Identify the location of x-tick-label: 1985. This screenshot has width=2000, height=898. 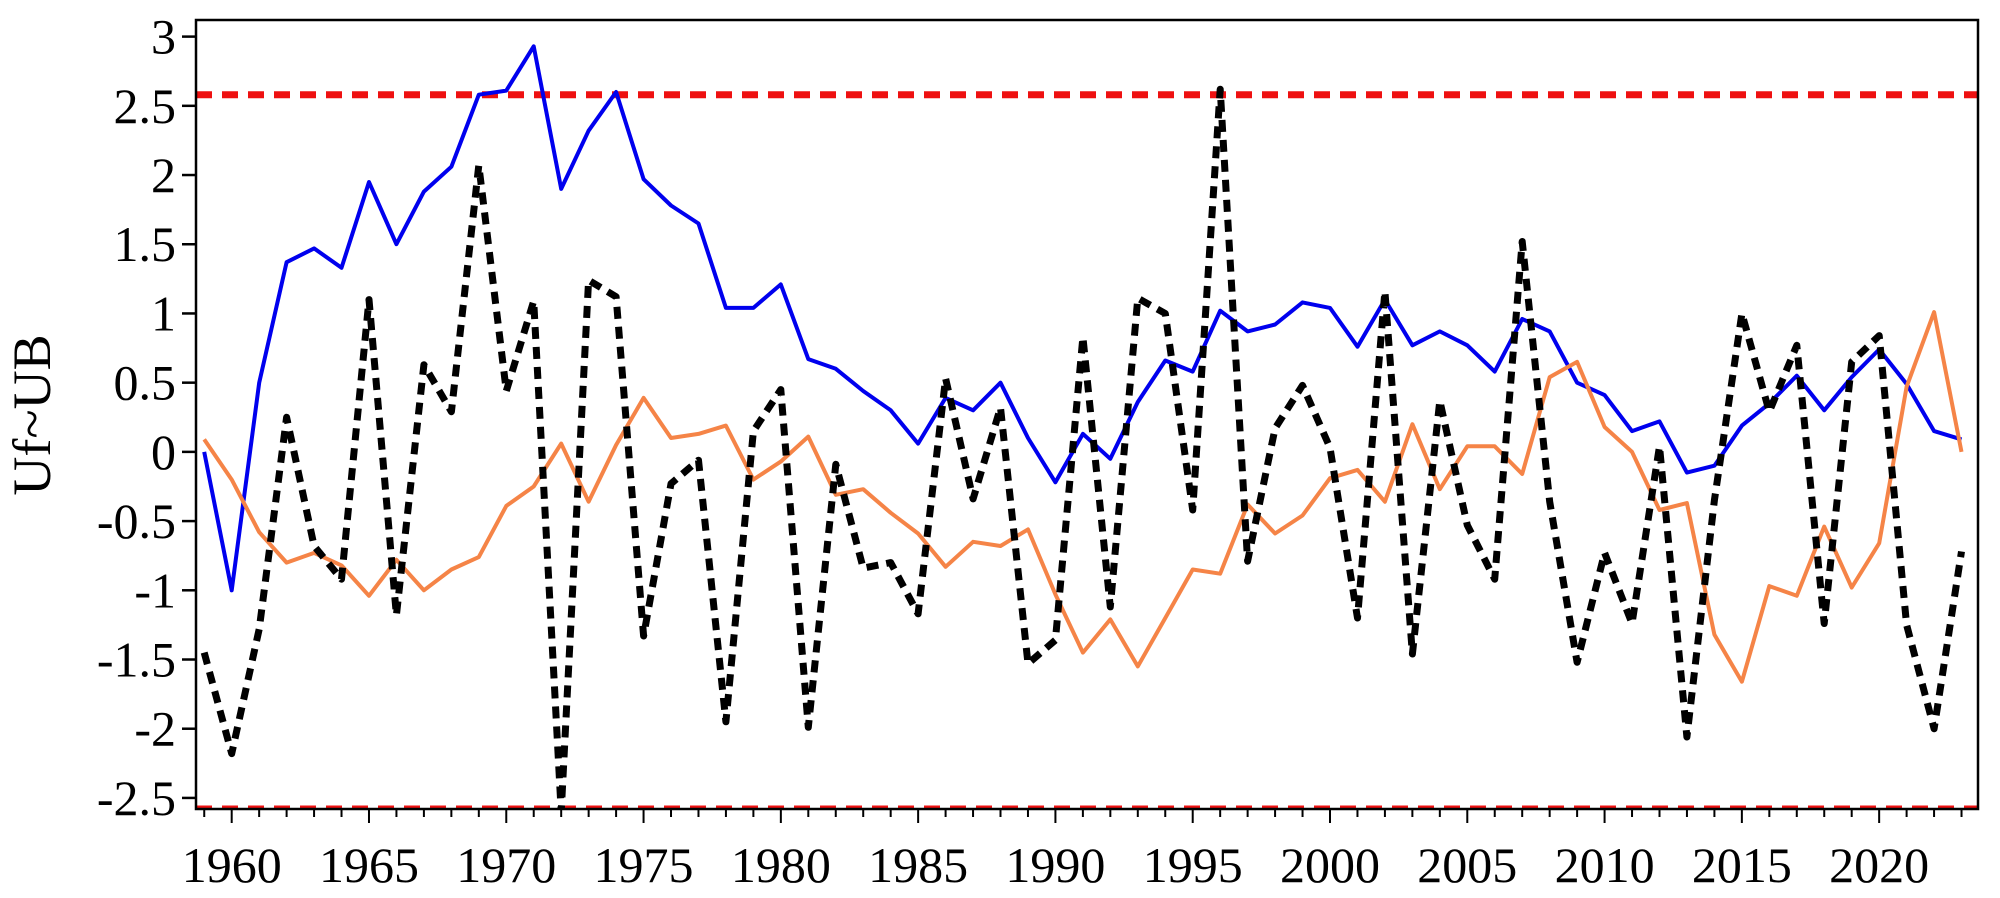
(918, 865).